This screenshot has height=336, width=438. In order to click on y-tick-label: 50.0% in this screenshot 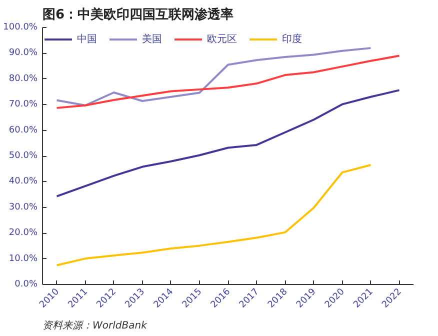, I will do `click(23, 156)`.